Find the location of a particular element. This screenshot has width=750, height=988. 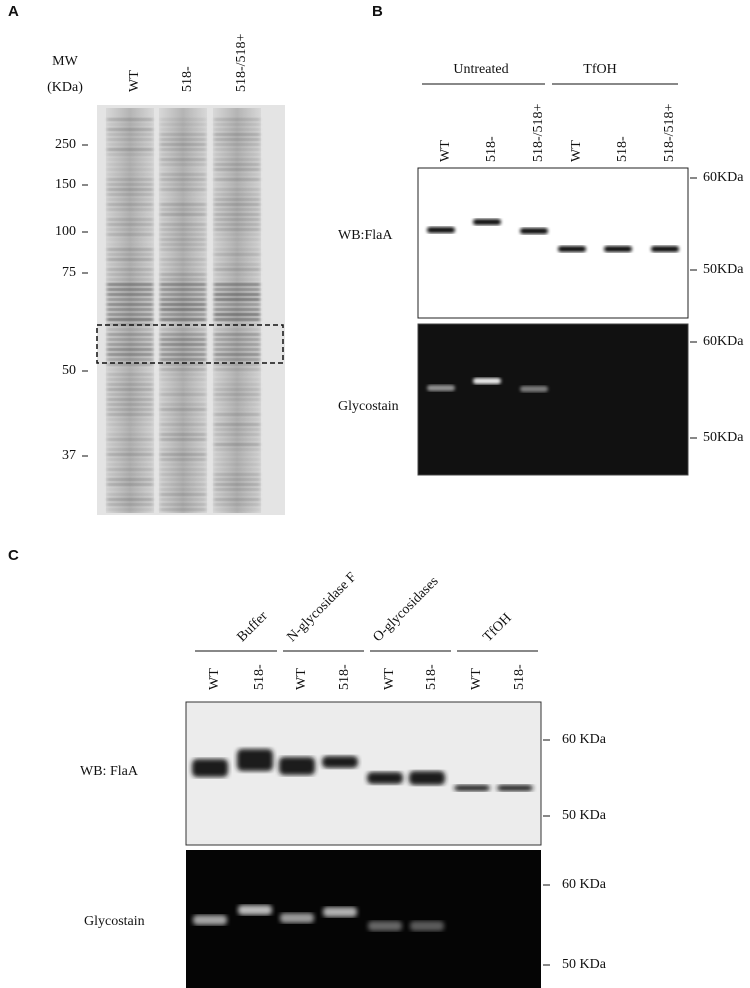

row-label: Glycostain is located at coordinates (114, 921).